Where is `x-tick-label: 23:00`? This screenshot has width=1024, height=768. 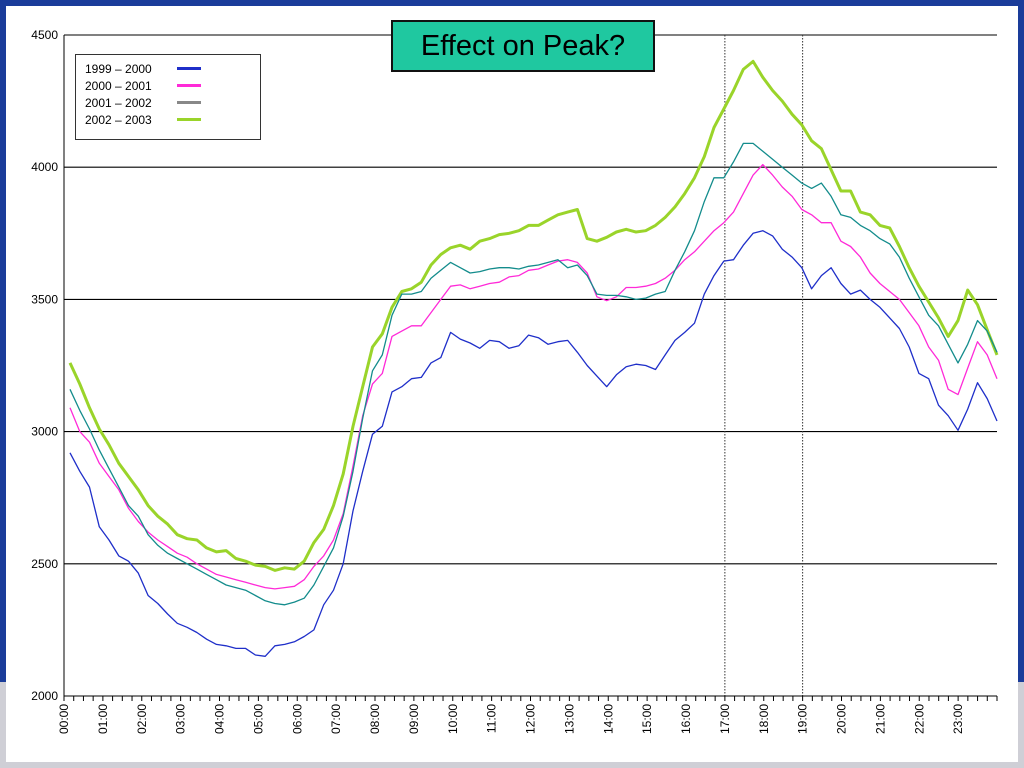
x-tick-label: 23:00 is located at coordinates (958, 719).